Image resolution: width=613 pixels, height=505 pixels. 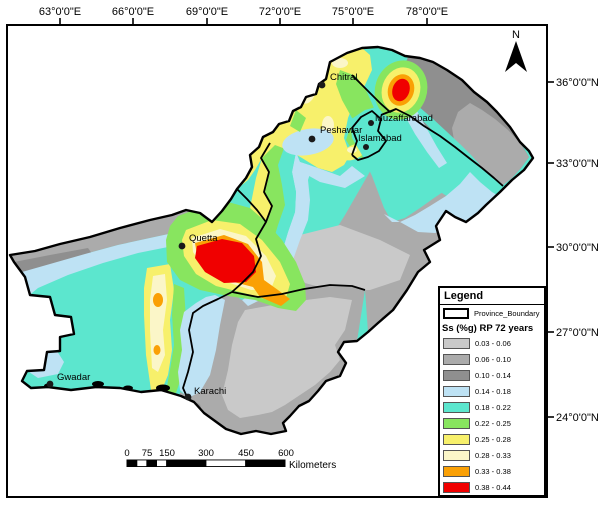 I want to click on boundary-balochistan-kp, so click(x=251, y=205).